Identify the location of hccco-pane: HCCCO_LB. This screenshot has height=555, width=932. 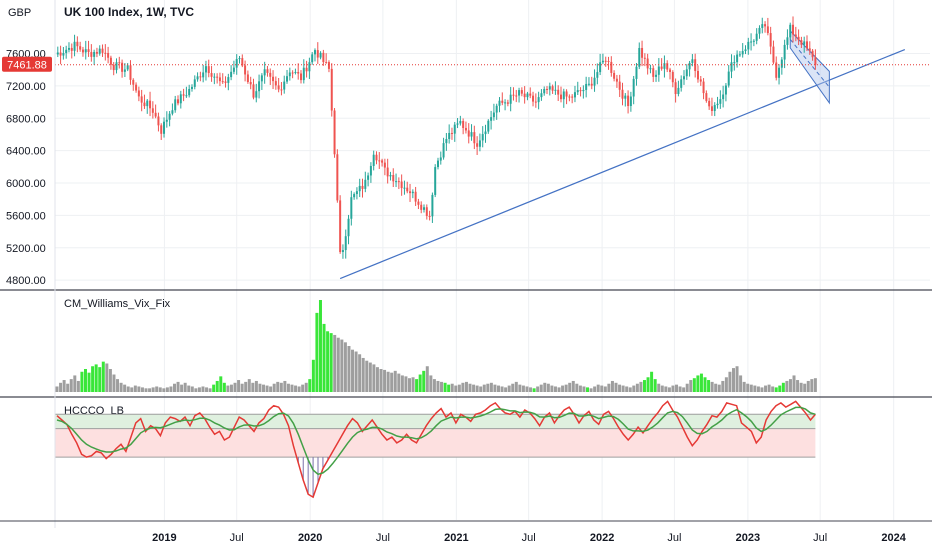
(435, 449).